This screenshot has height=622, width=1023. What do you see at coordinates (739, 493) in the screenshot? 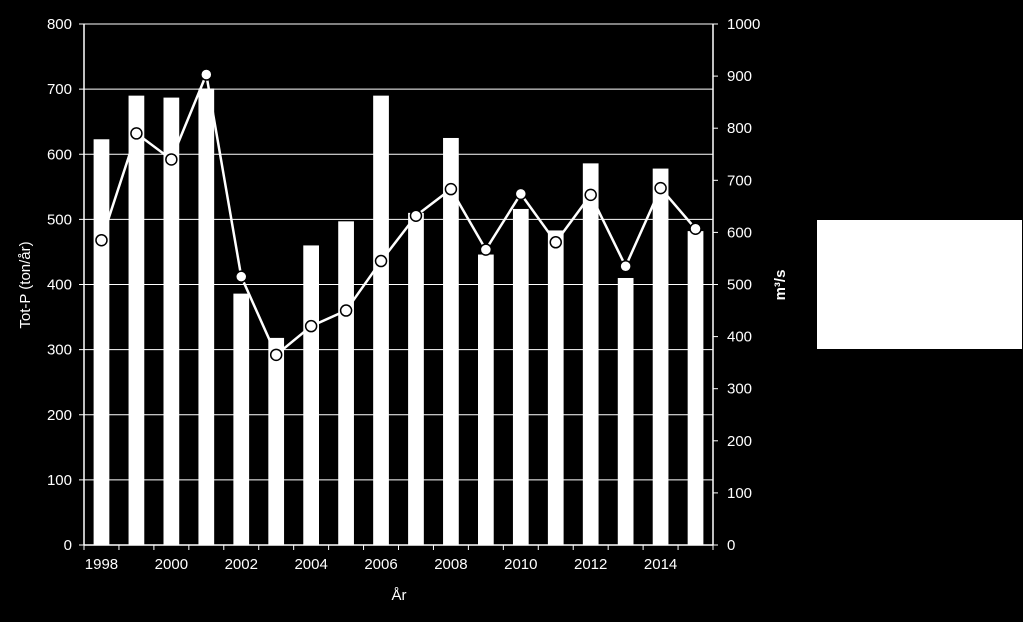
I see `right-tick-label: 100` at bounding box center [739, 493].